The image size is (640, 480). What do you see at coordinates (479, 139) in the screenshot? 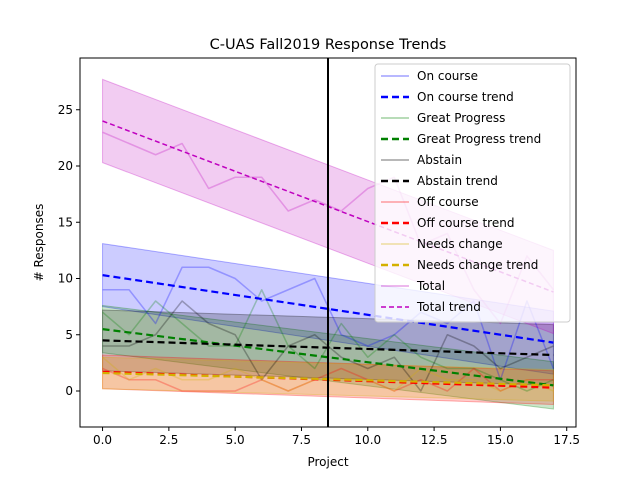
I see `legend-label: Great Progress trend` at bounding box center [479, 139].